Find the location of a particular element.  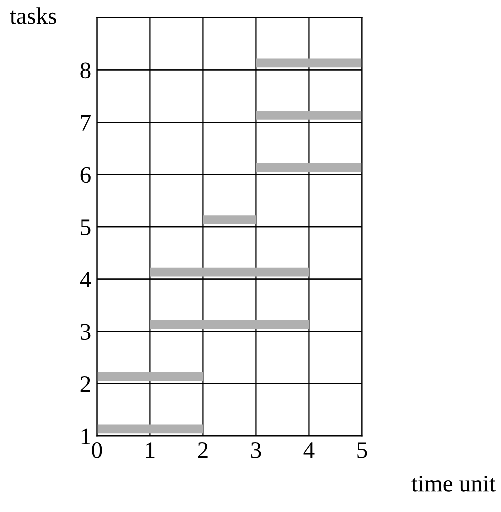

x-axis-title: time unit is located at coordinates (454, 484).